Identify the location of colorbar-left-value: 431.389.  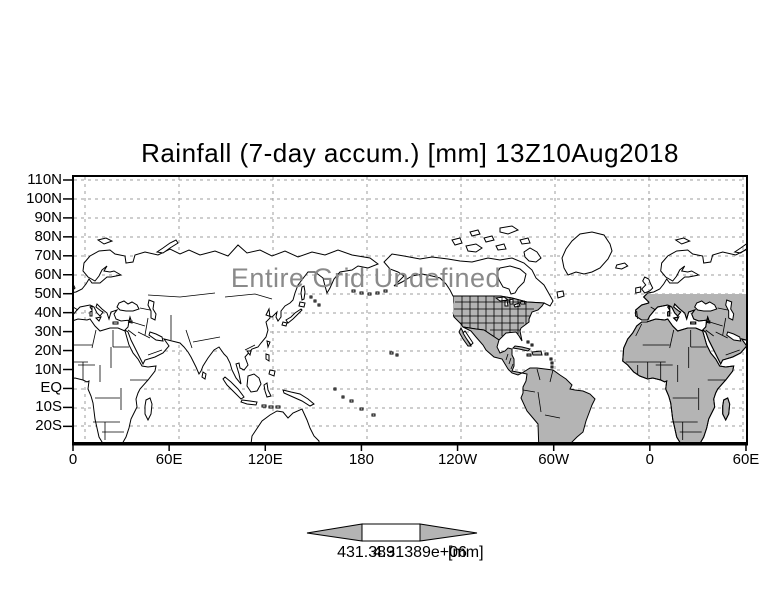
(366, 552).